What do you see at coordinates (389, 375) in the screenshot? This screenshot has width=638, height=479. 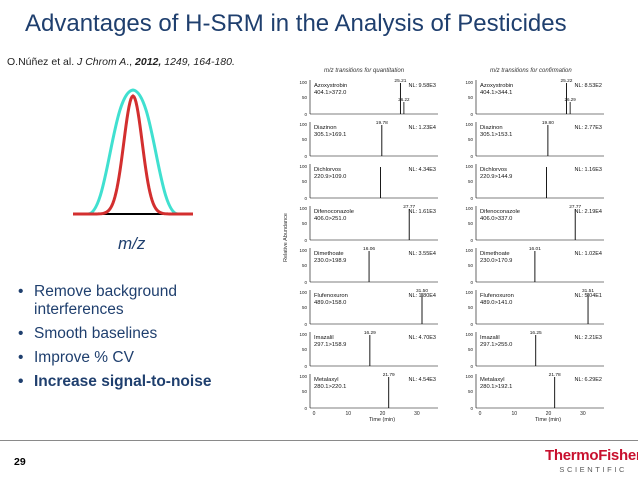 I see `retention-time-label: 21.79` at bounding box center [389, 375].